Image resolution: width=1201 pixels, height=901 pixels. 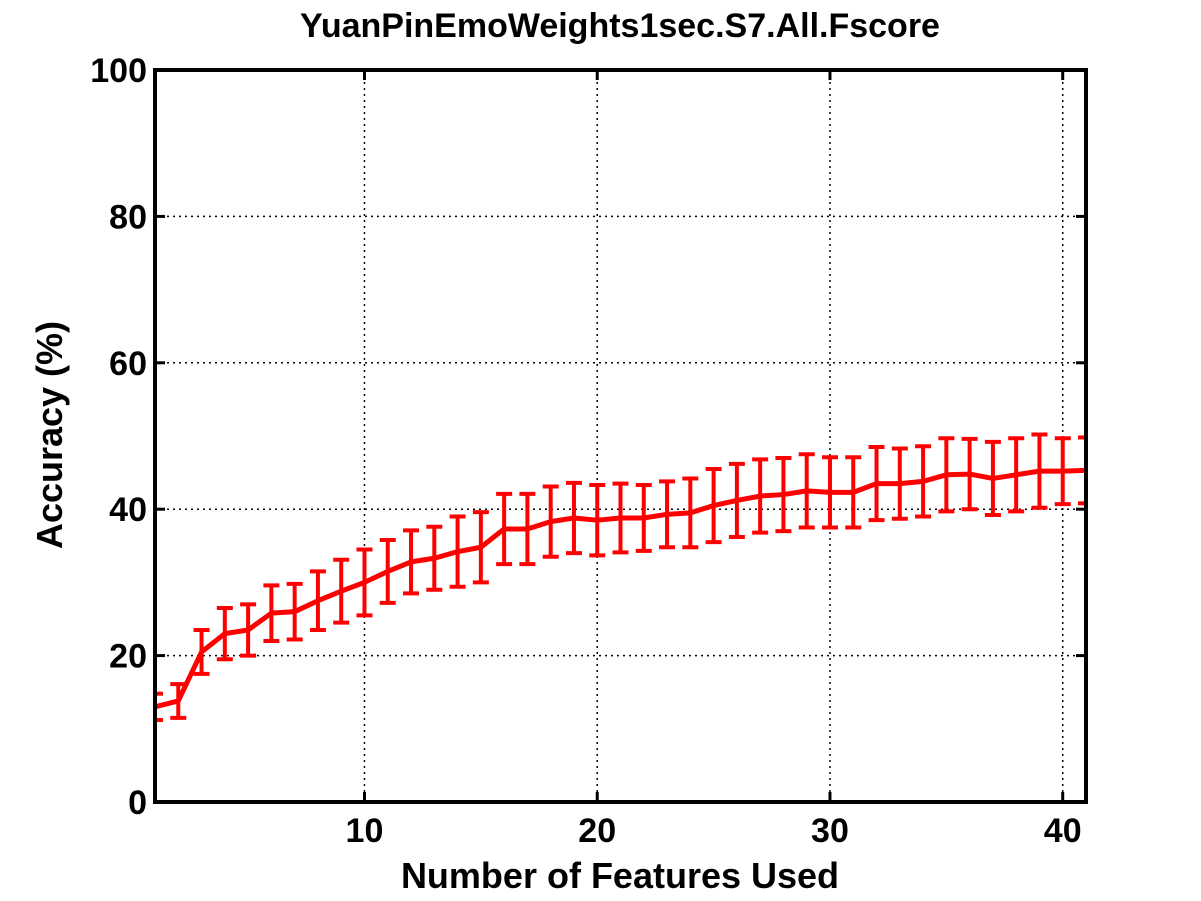 I want to click on x-axis-label: Number of Features Used, so click(x=620, y=875).